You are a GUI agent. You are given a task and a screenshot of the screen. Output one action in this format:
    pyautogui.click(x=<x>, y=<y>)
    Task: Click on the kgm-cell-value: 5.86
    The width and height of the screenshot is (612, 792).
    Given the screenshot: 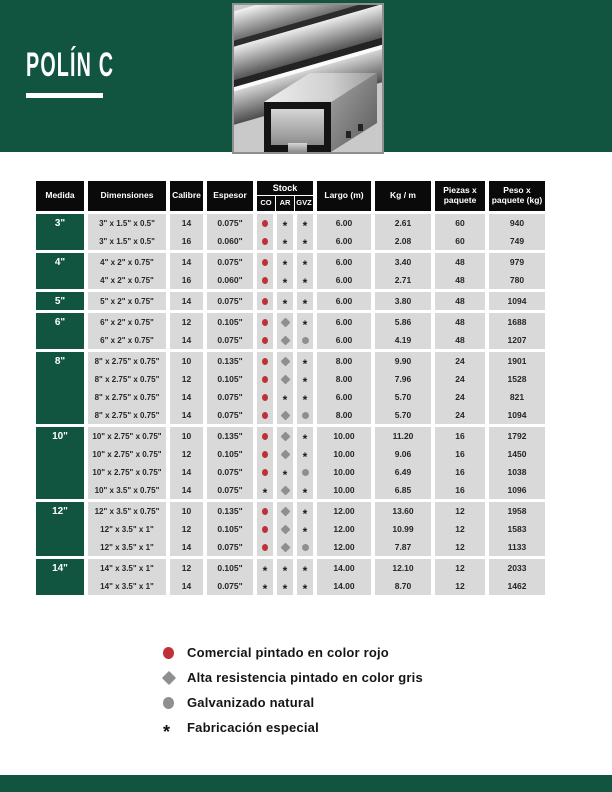 What is the action you would take?
    pyautogui.click(x=403, y=322)
    